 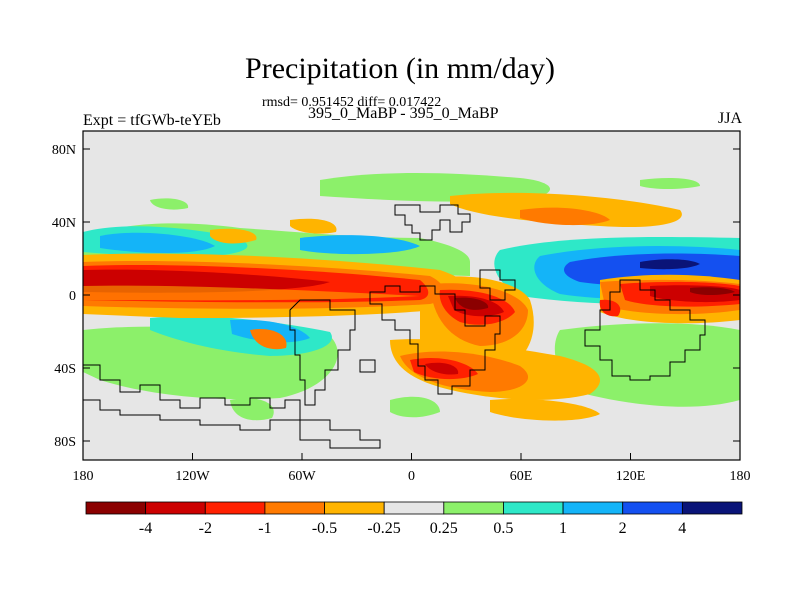 I want to click on colorbar, so click(x=414, y=508).